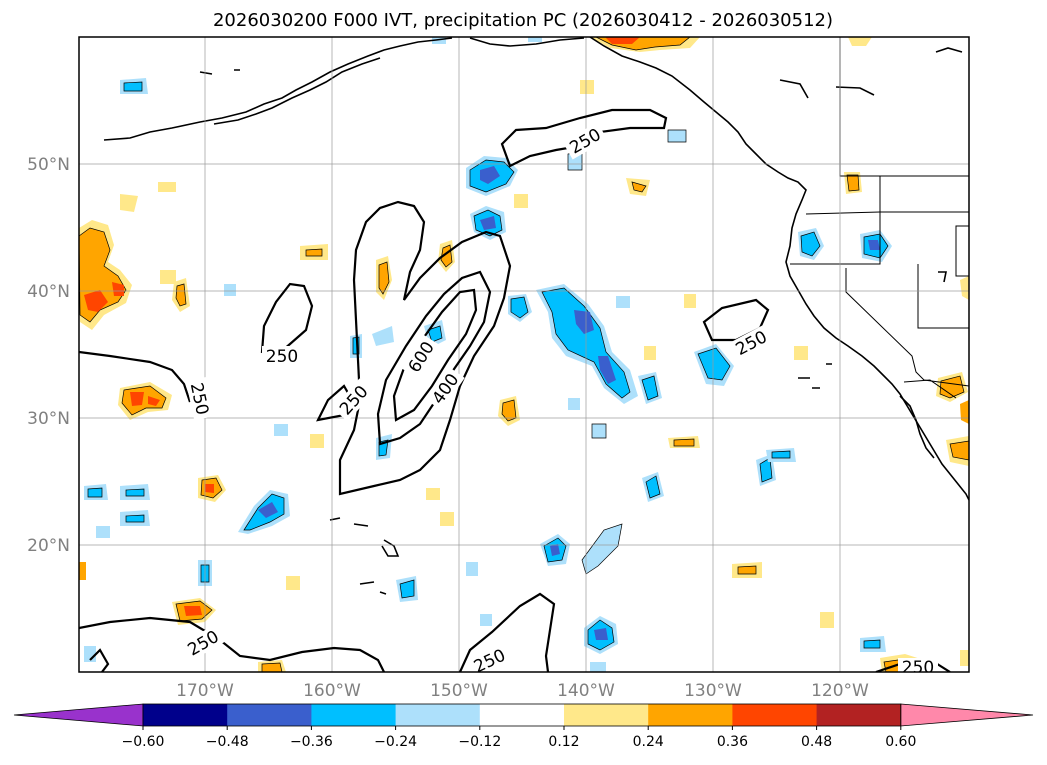  Describe the element at coordinates (563, 742) in the screenshot. I see `colorbar-tick-label: 0.12` at that location.